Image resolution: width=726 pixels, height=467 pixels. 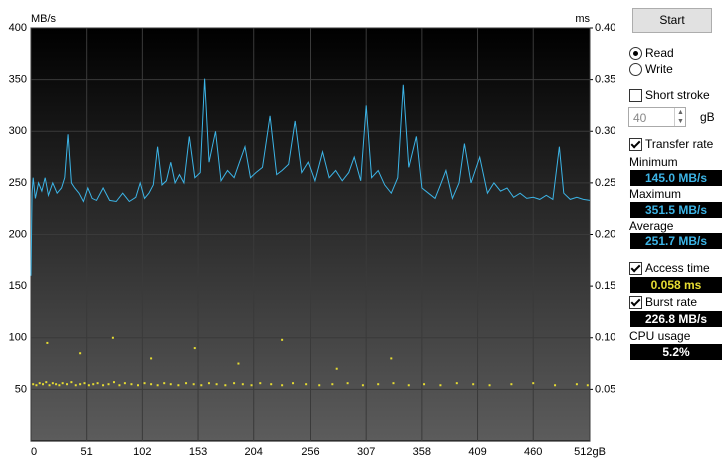 I want to click on x-tick-label: 0, so click(x=34, y=452).